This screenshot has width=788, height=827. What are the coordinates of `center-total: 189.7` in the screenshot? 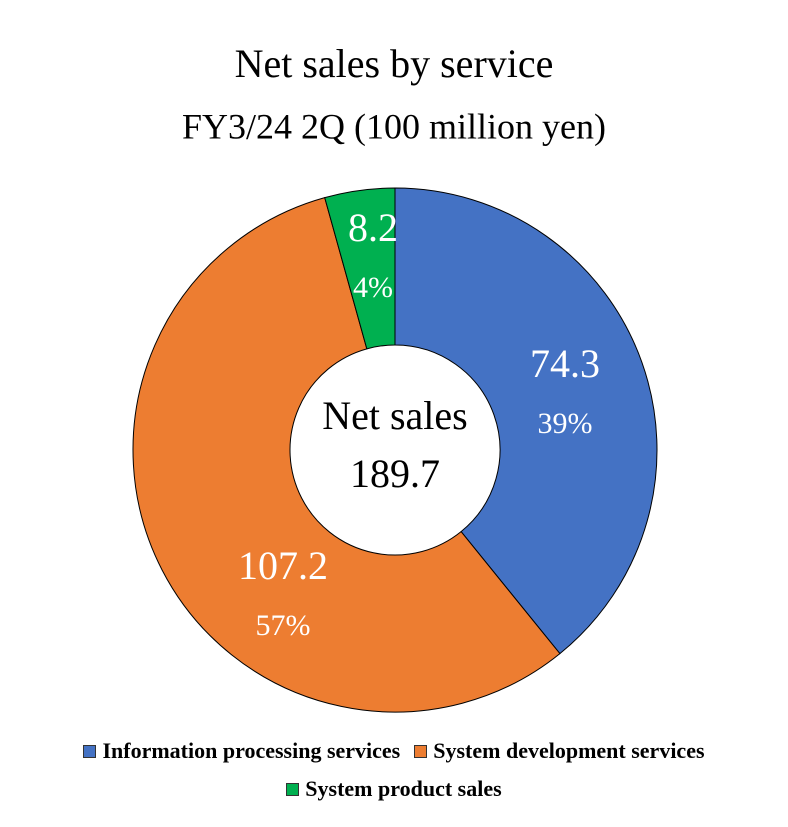 It's located at (395, 473).